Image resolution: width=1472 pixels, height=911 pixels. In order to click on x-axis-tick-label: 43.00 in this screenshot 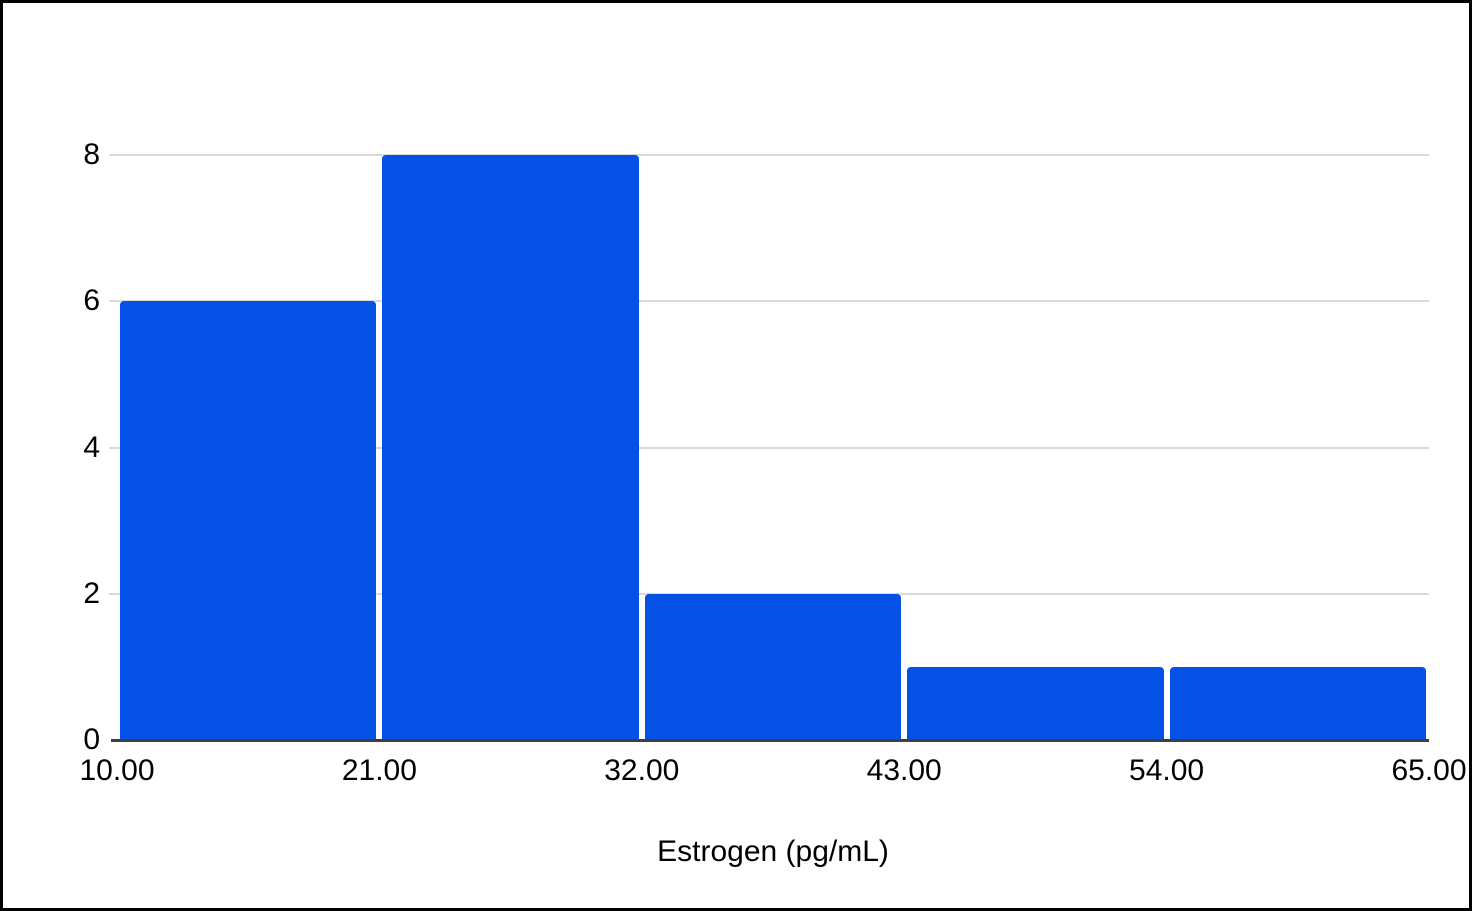, I will do `click(904, 770)`.